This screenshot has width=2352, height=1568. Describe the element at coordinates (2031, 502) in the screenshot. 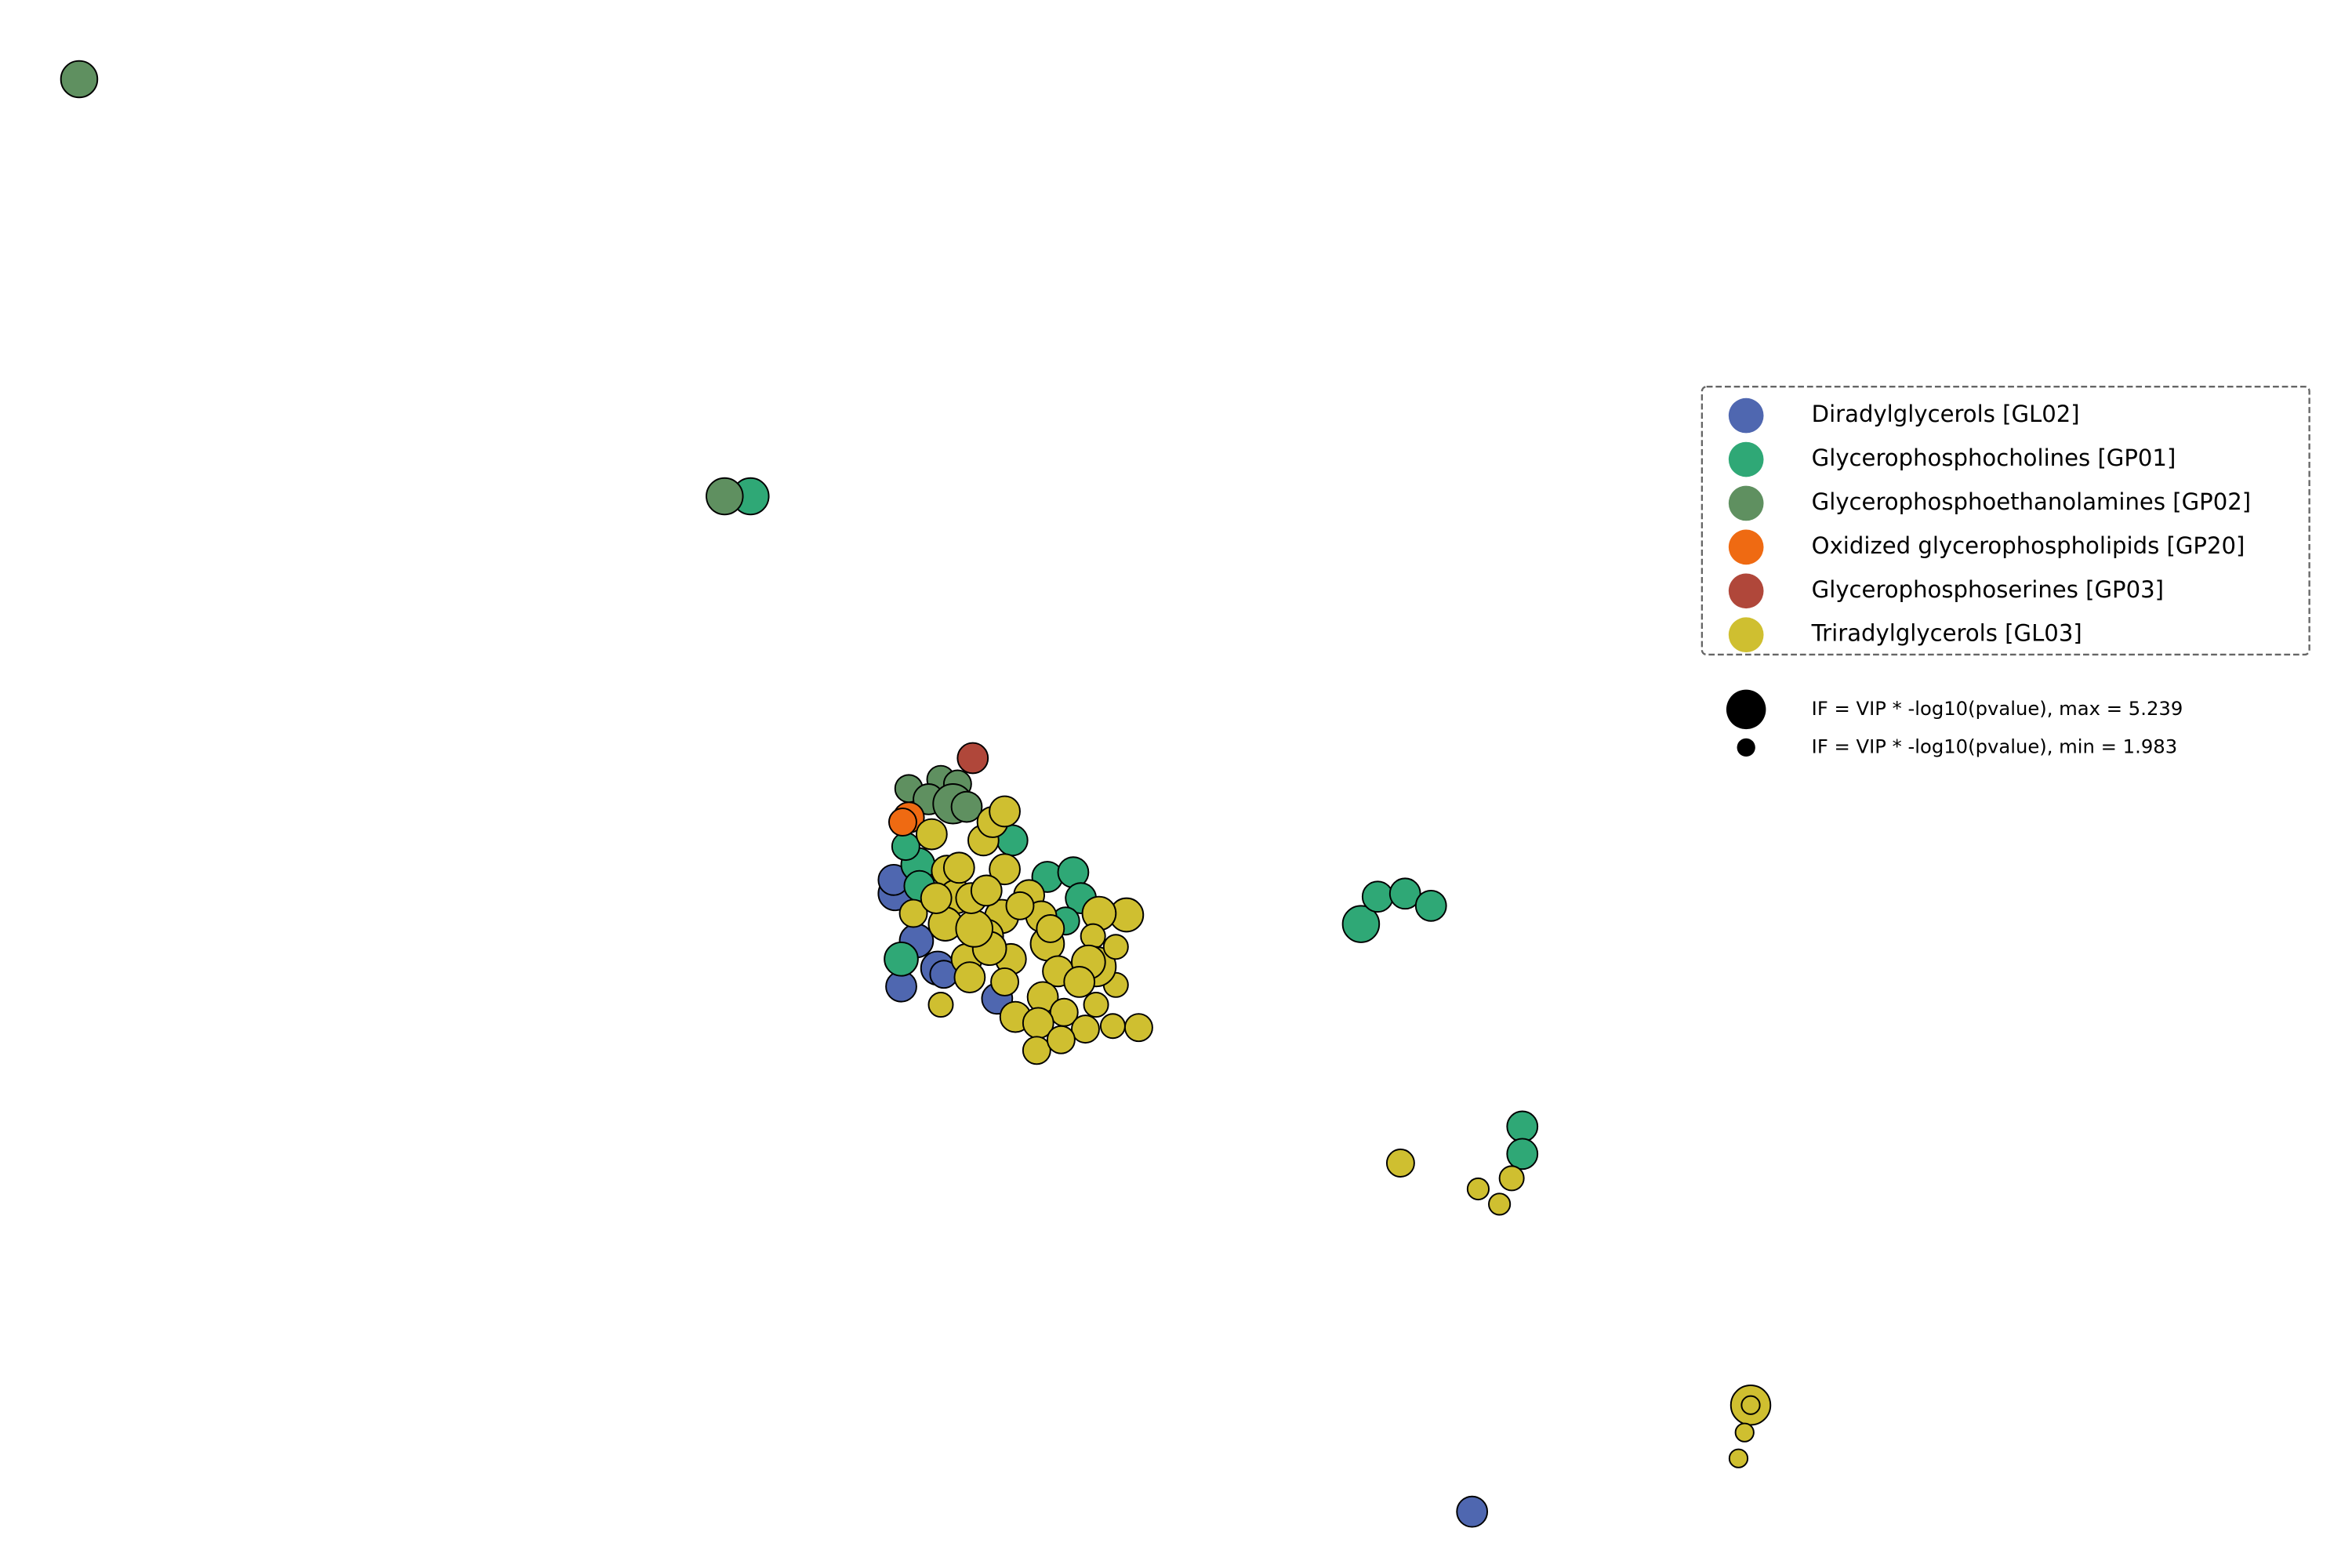

I see `legend-label: Glycerophosphoethanolamines [GP02]` at that location.